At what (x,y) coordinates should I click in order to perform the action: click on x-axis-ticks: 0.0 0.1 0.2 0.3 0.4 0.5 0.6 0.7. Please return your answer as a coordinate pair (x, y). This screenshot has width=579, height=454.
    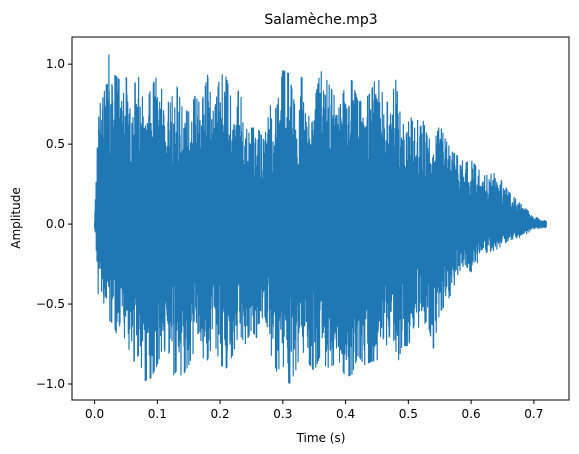
    Looking at the image, I should click on (314, 410).